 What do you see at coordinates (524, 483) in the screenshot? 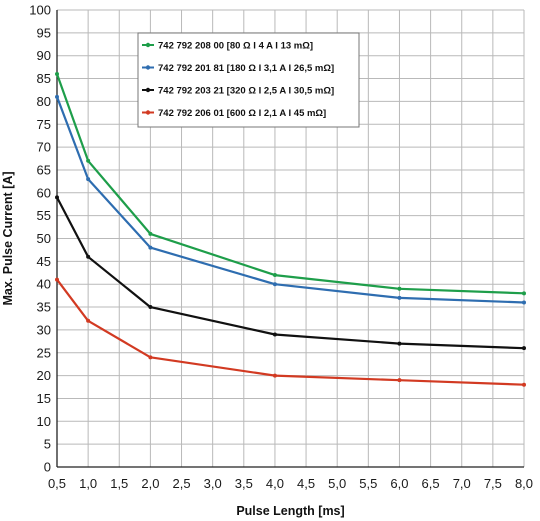
I see `x-tick-label: 8,0` at bounding box center [524, 483].